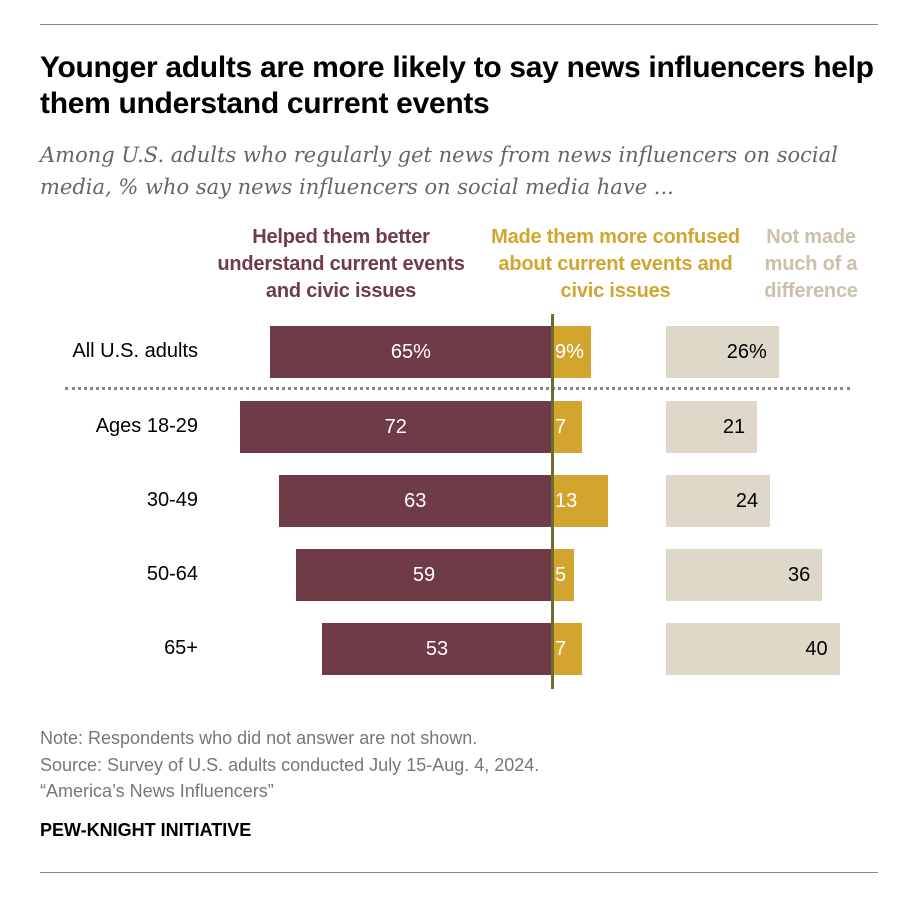 This screenshot has width=902, height=906. What do you see at coordinates (135, 351) in the screenshot?
I see `row-label: All U.S. adults` at bounding box center [135, 351].